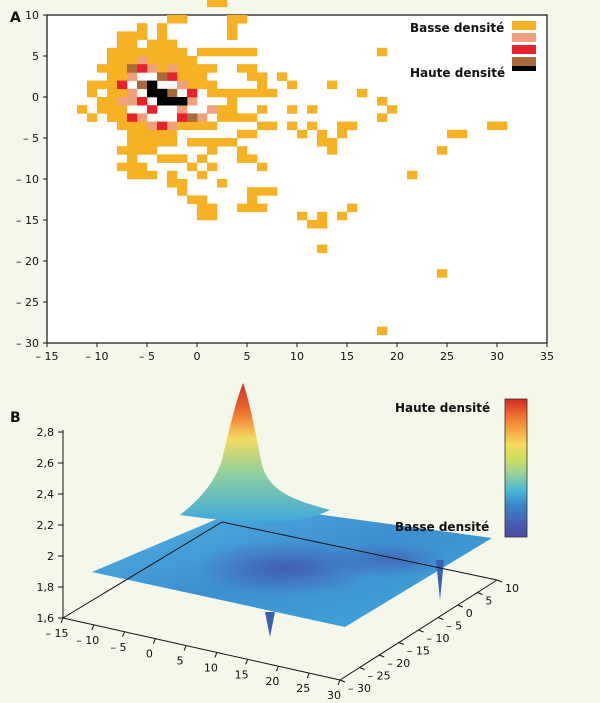  I want to click on z-tick-label: 2,2, so click(46, 525).